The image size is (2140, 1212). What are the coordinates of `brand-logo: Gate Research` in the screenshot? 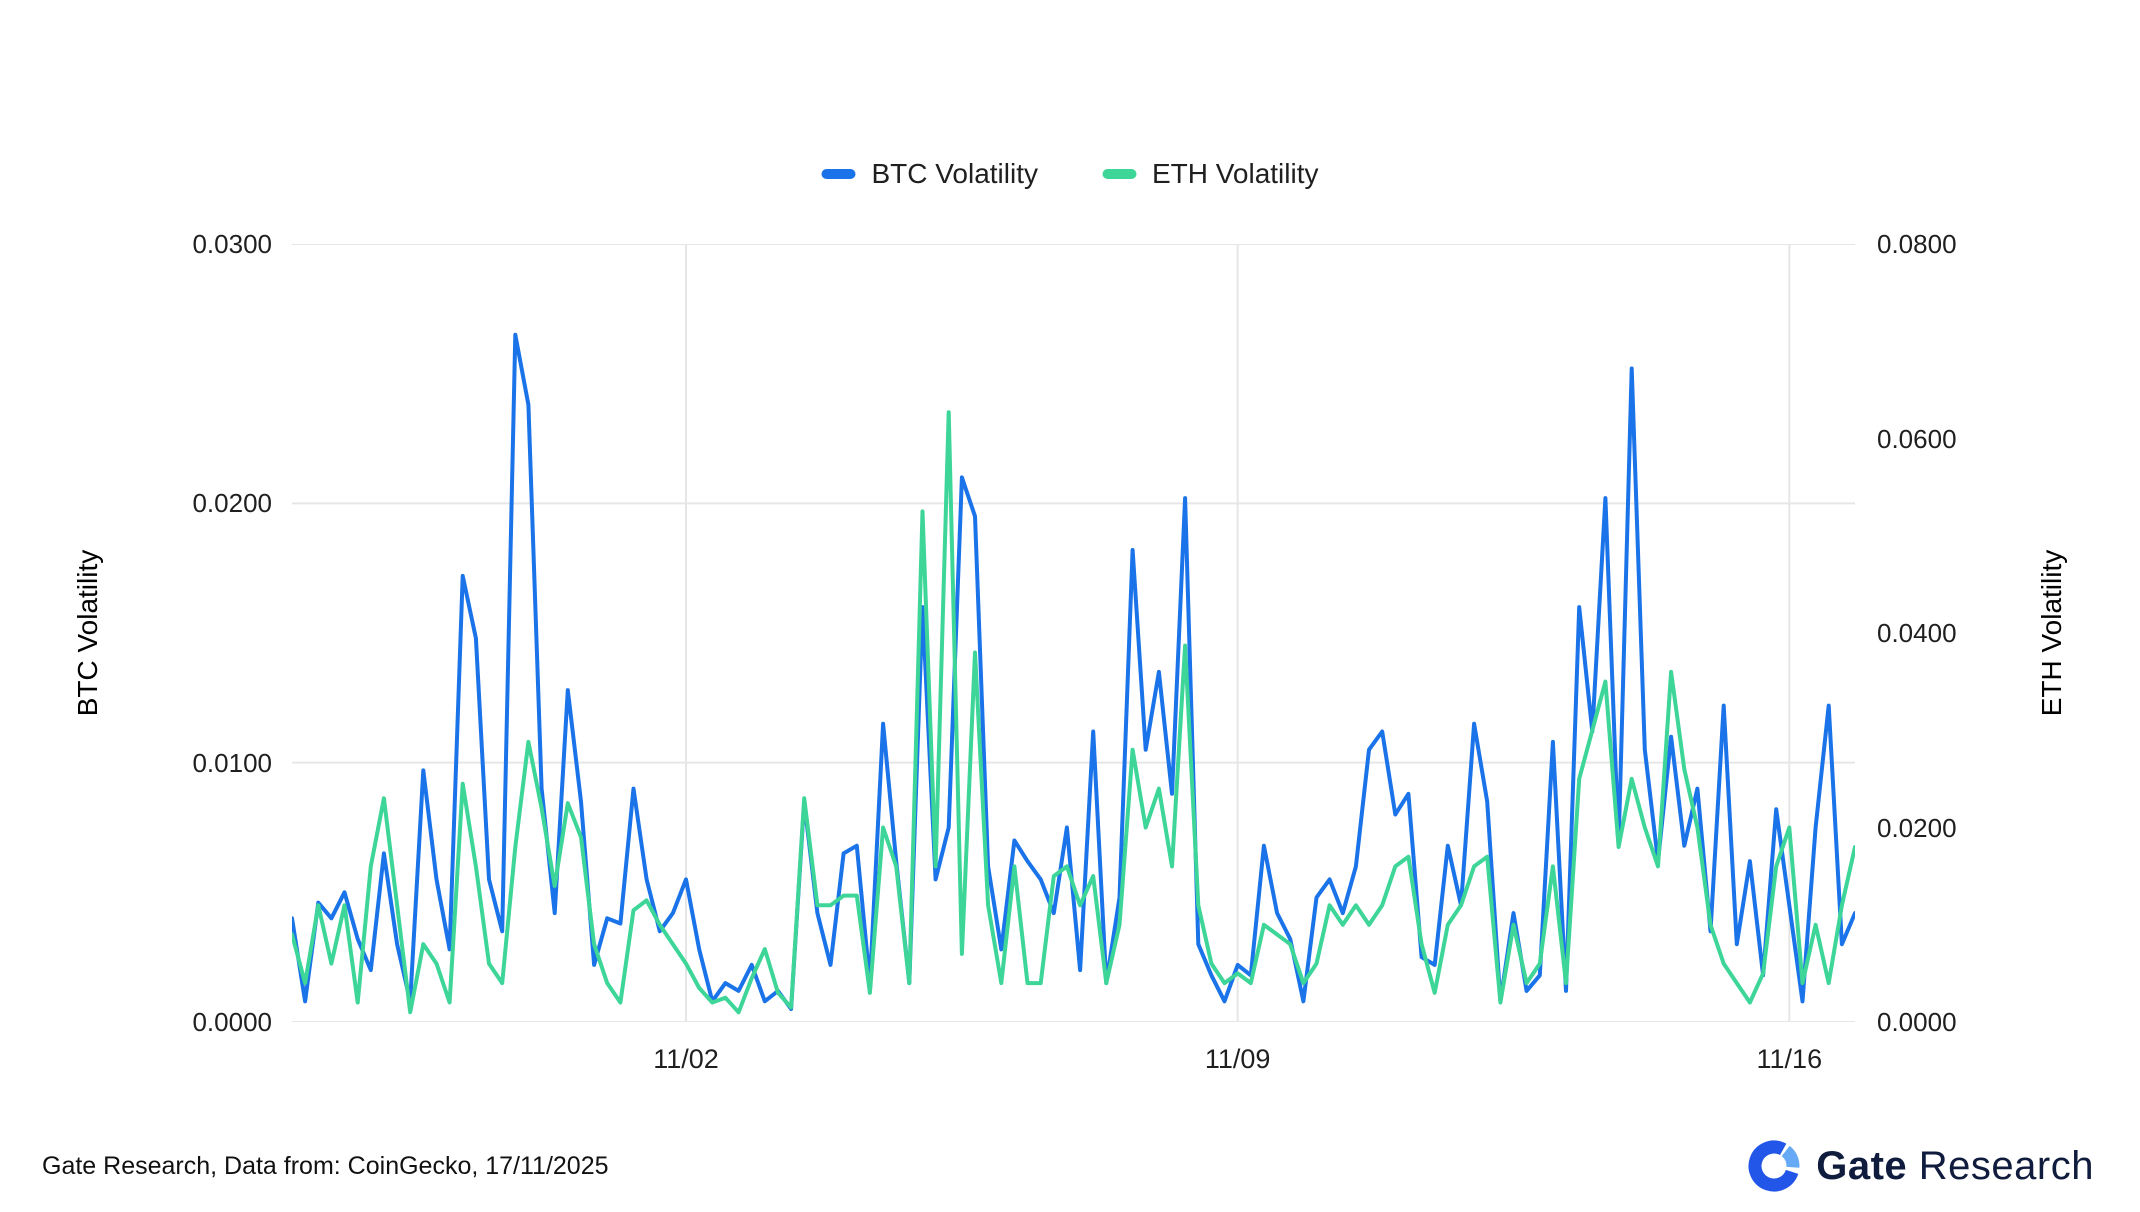 It's located at (1920, 1166).